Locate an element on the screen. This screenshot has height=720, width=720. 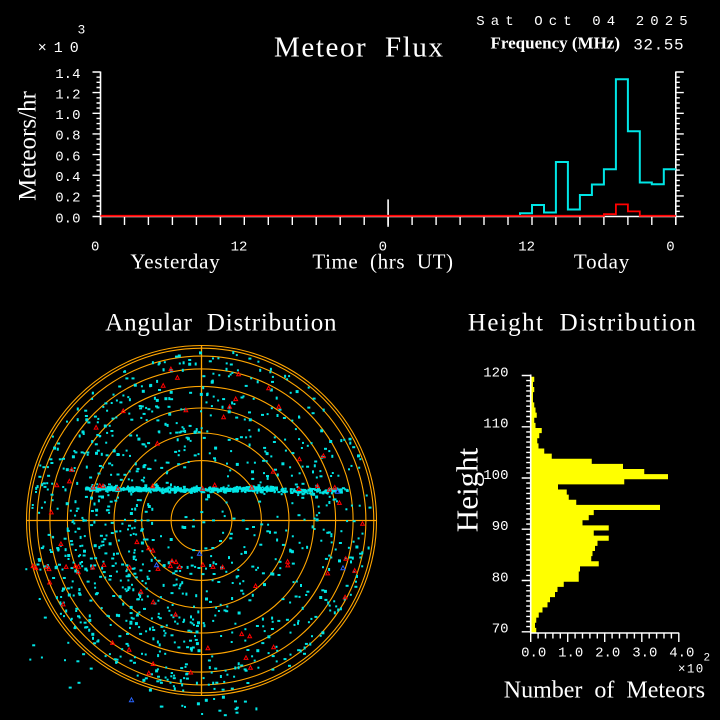
svg-text: 0.8 is located at coordinates (67, 137).